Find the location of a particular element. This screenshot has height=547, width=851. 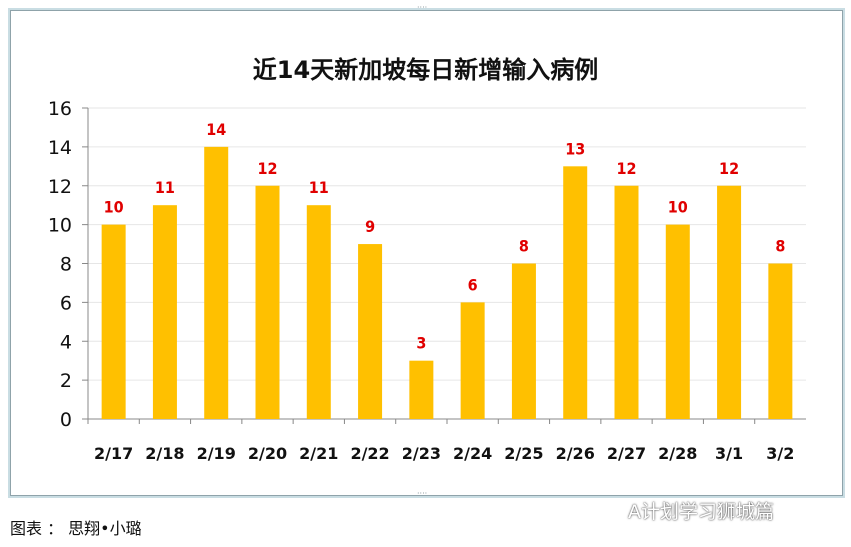

y-tick-label: 8 is located at coordinates (66, 265).